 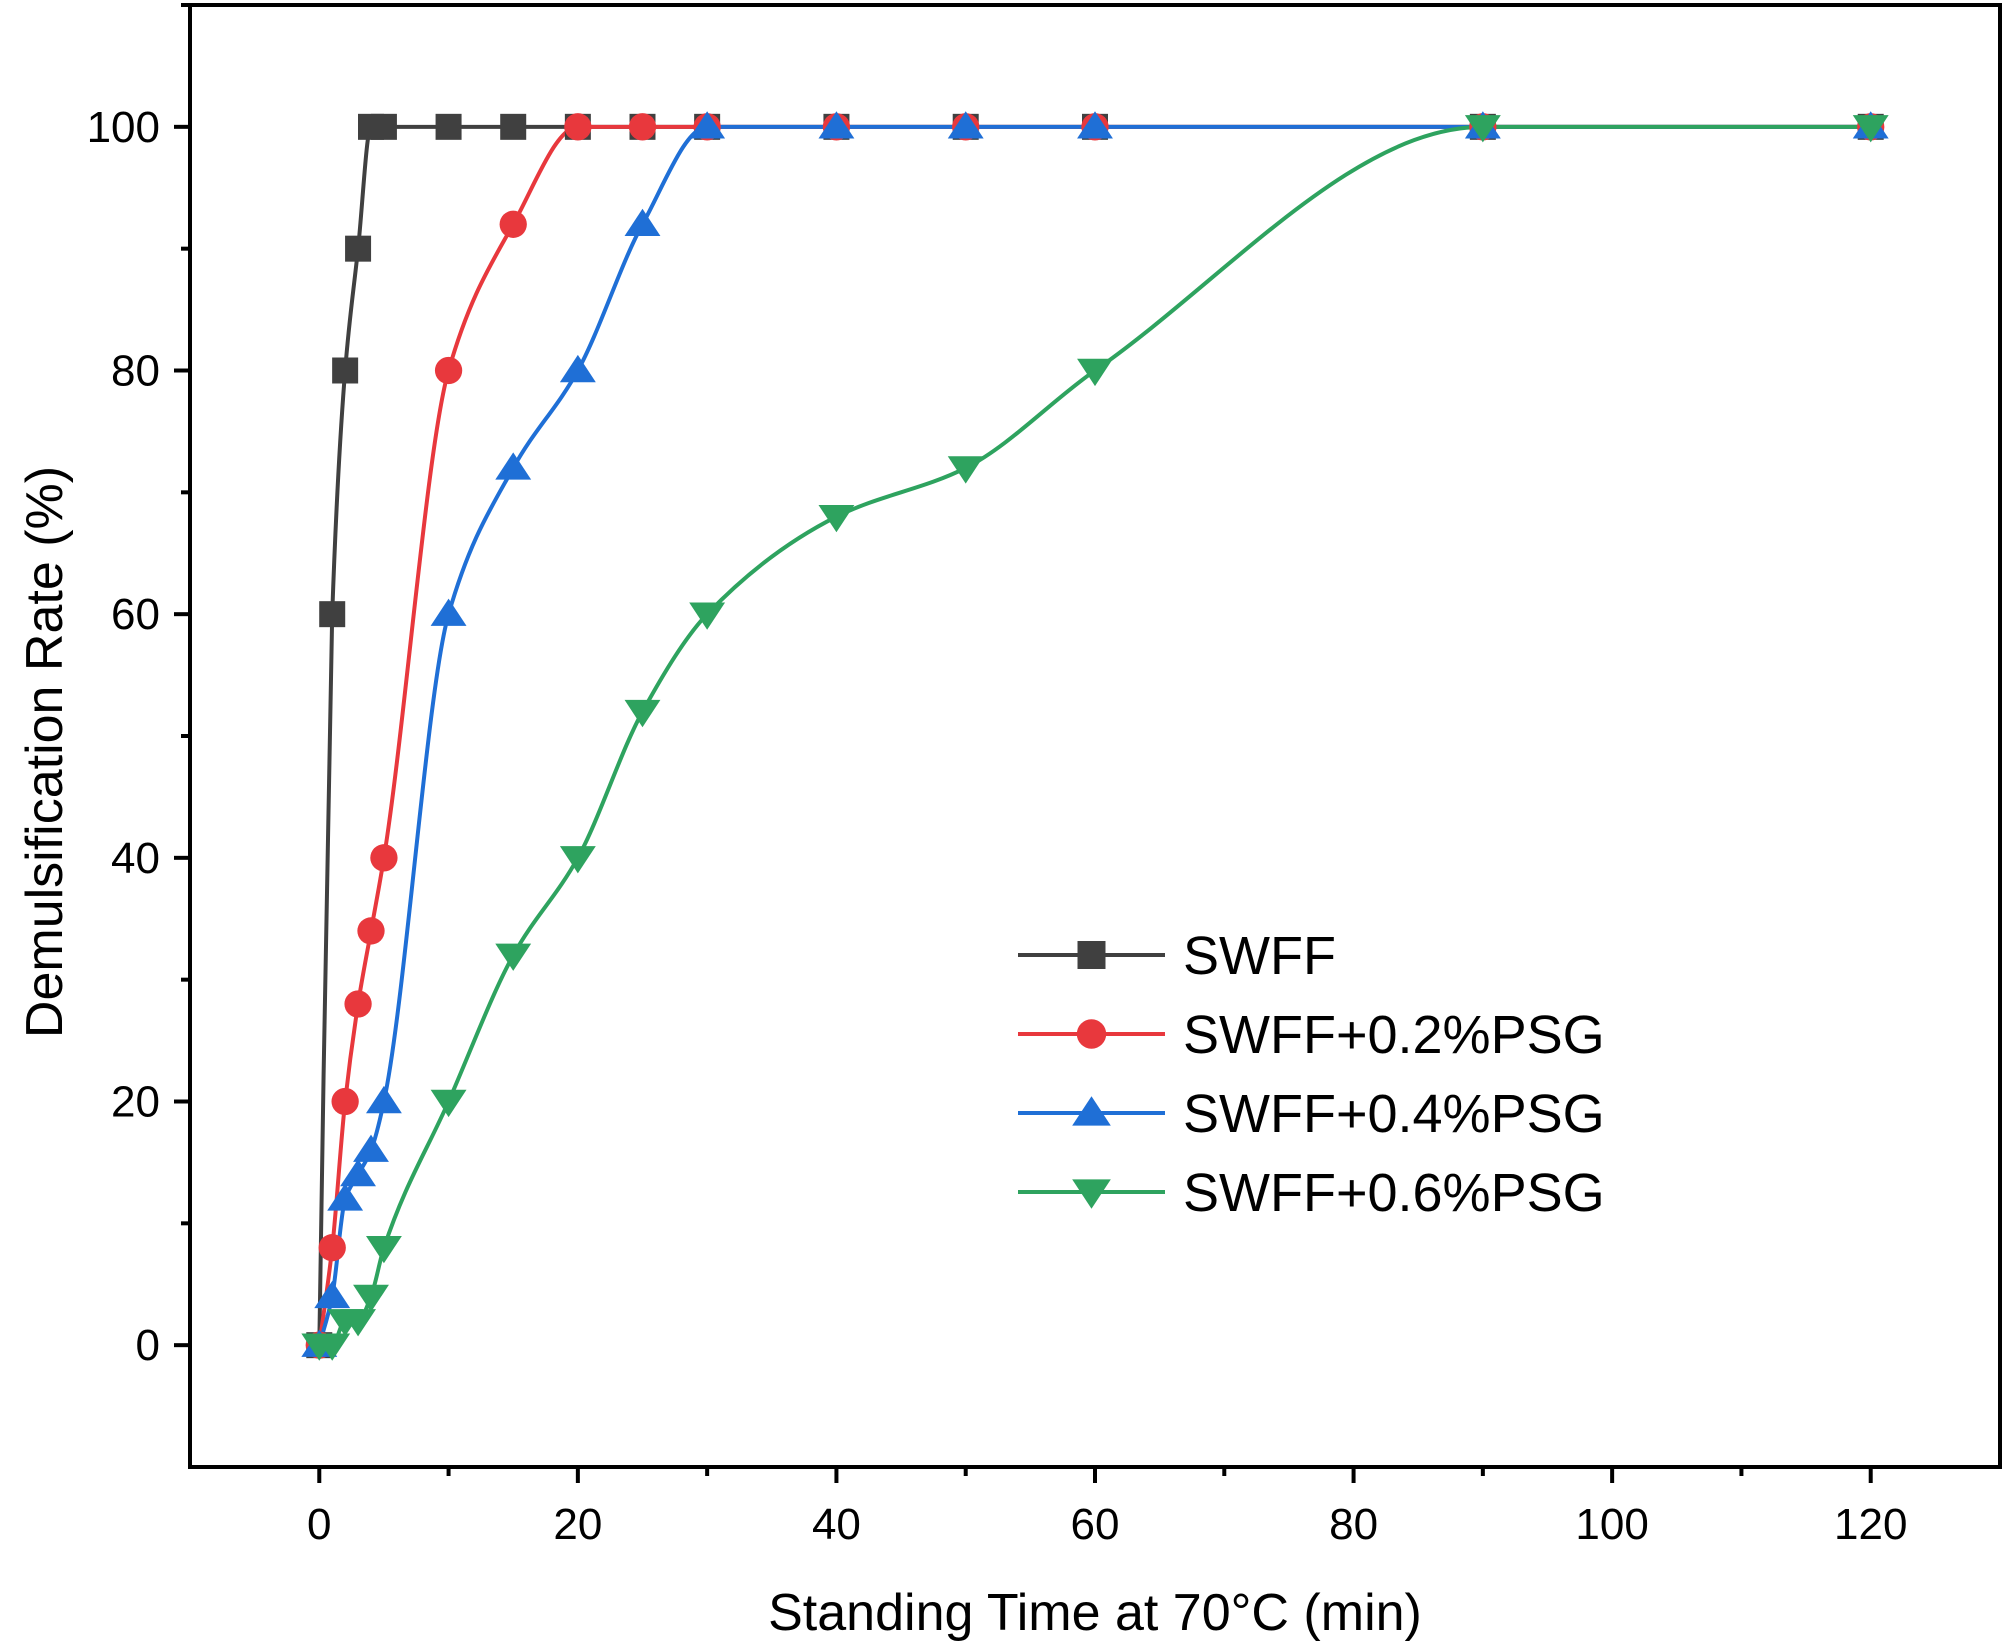 I want to click on x-tick-label: 20, so click(x=577, y=1524).